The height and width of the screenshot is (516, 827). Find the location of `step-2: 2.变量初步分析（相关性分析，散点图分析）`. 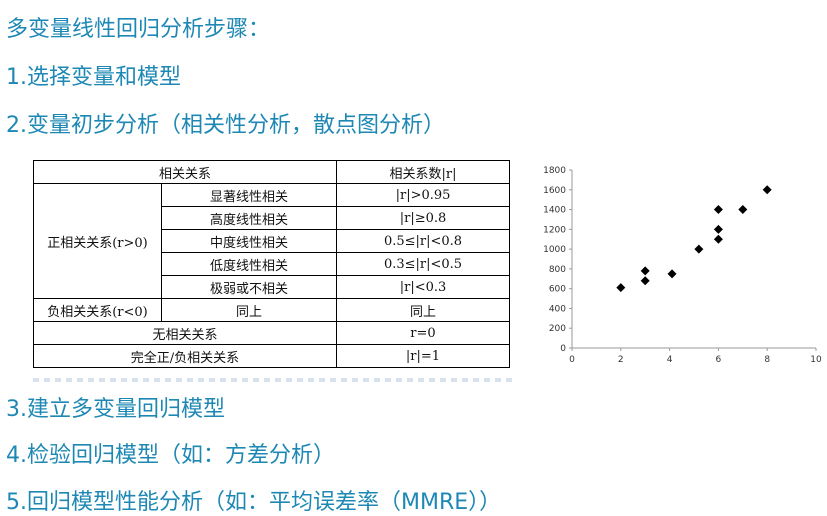

step-2: 2.变量初步分析（相关性分析，散点图分析） is located at coordinates (225, 125).